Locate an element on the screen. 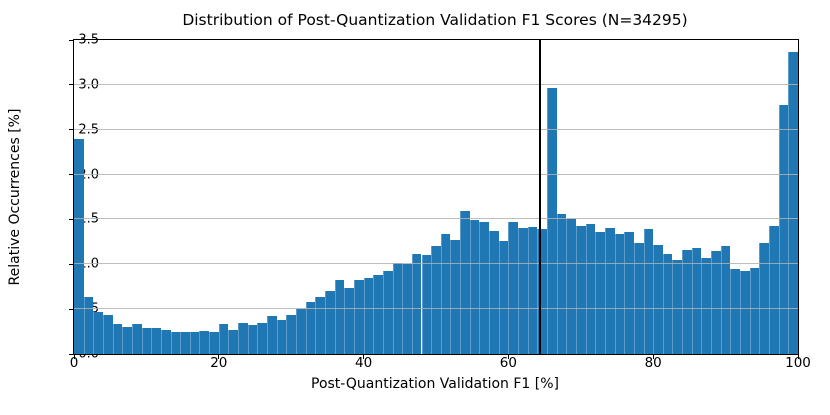 Image resolution: width=830 pixels, height=415 pixels. y-axis-label: Relative Occurrences [%] is located at coordinates (15, 197).